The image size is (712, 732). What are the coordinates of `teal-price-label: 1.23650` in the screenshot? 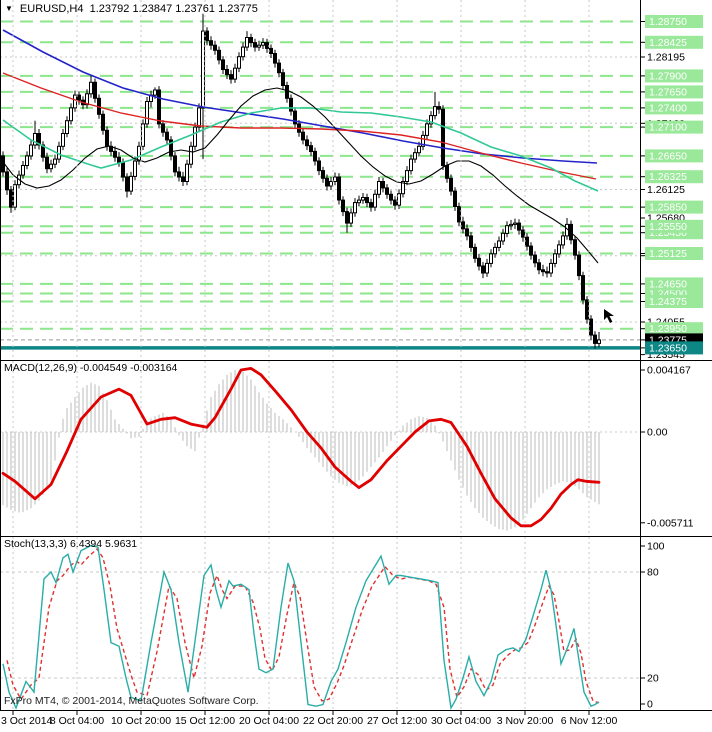 It's located at (668, 348).